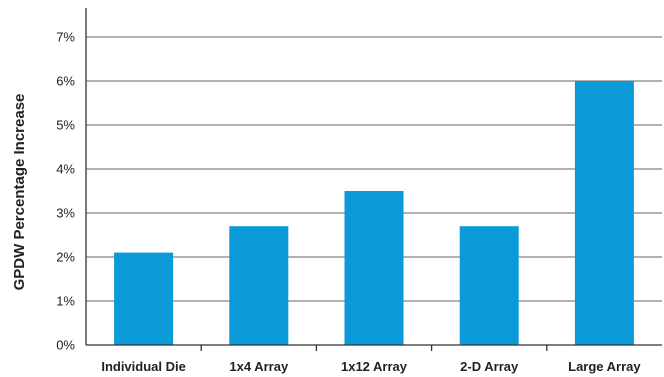 This screenshot has width=664, height=377. What do you see at coordinates (65, 191) in the screenshot?
I see `y-tick-labels: 0% 1% 2% 3% 4% 5% 6% 7%` at bounding box center [65, 191].